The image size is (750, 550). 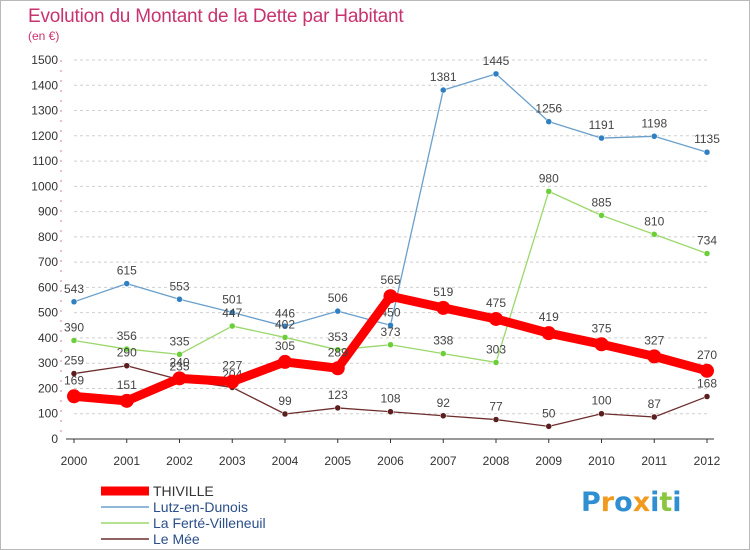 I want to click on data-label: 446, so click(x=285, y=313).